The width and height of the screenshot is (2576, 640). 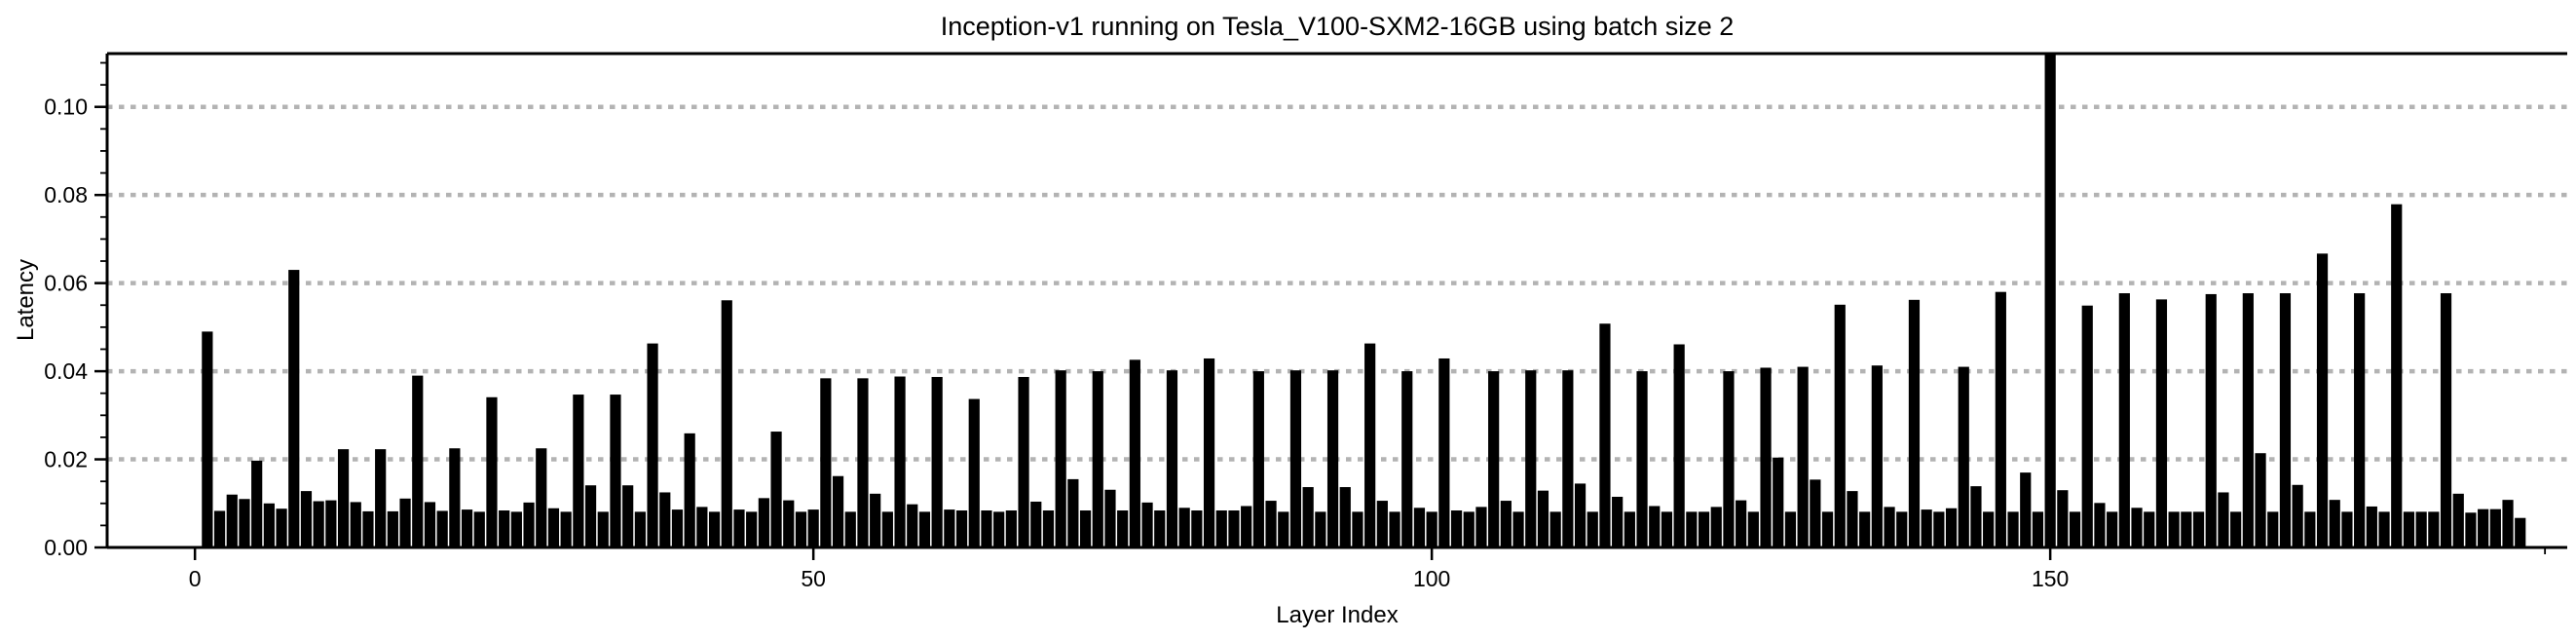 What do you see at coordinates (26, 300) in the screenshot?
I see `y-axis-label: Latency` at bounding box center [26, 300].